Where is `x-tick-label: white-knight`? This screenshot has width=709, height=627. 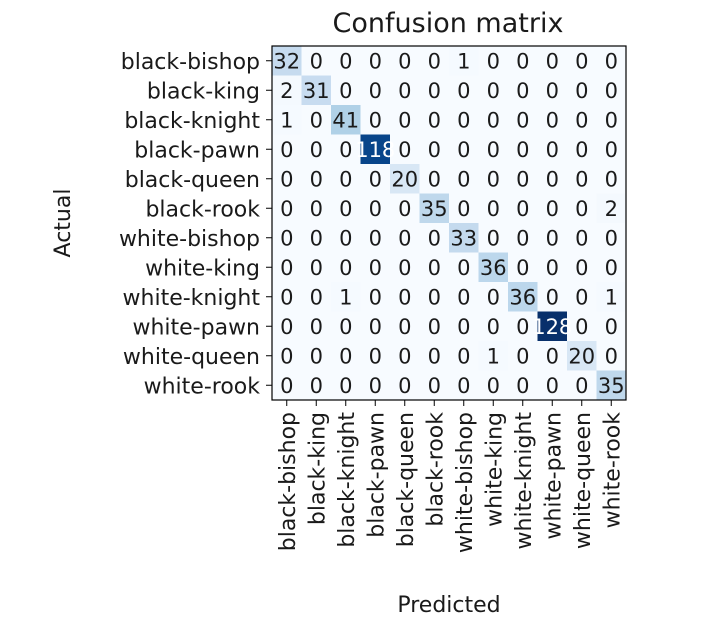
x-tick-label: white-knight is located at coordinates (524, 481).